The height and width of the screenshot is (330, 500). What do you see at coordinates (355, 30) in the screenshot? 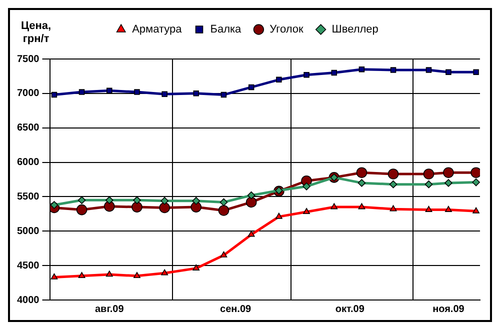
I see `legend-label: Швеллер` at bounding box center [355, 30].